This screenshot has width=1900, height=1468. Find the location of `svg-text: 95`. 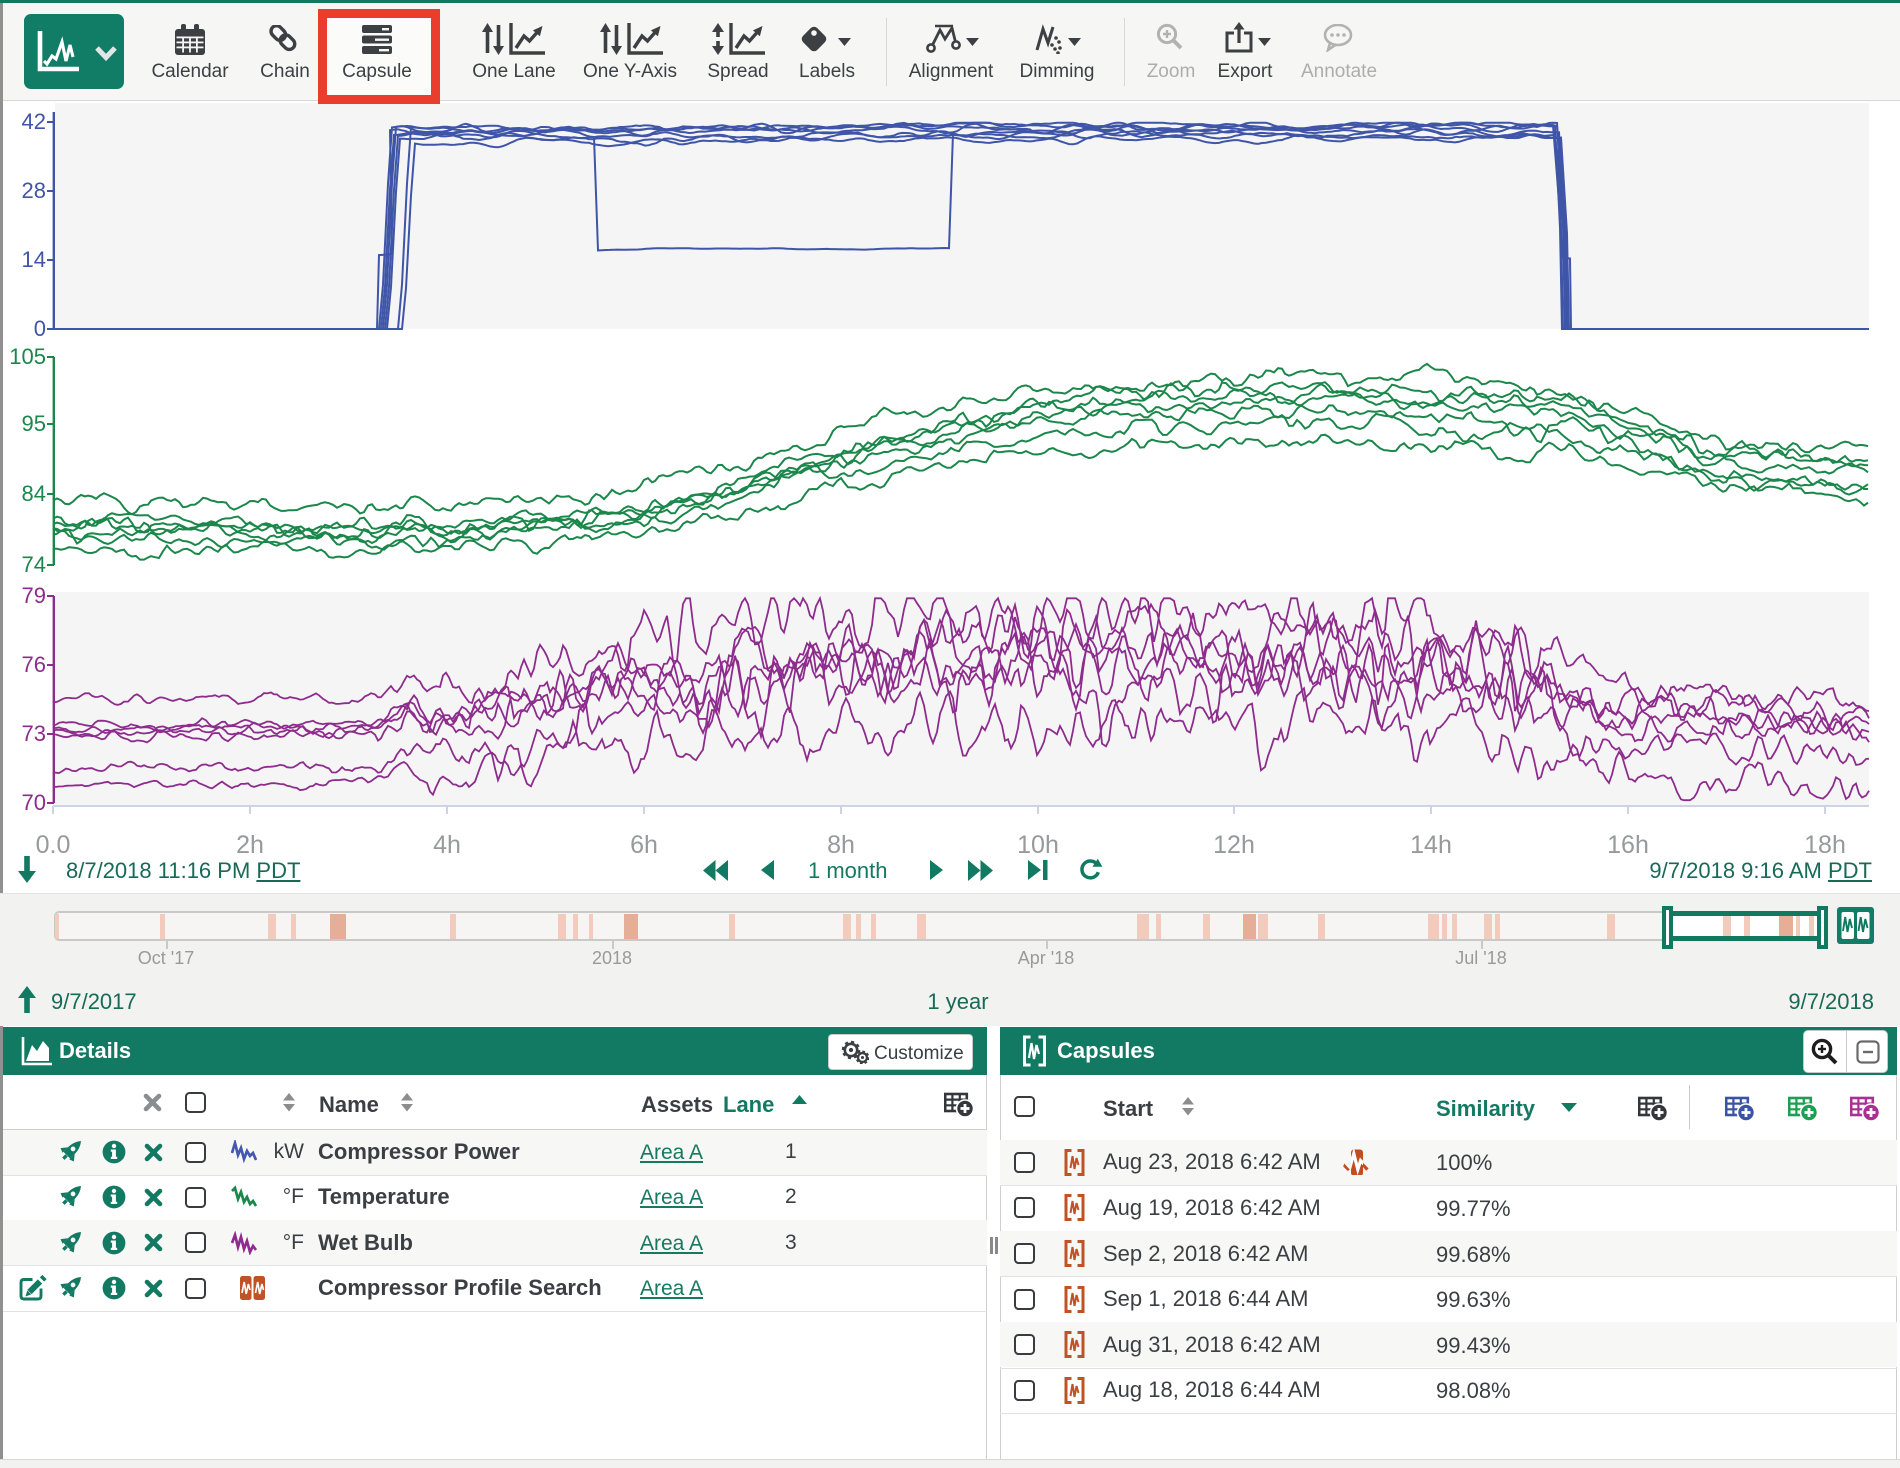

svg-text: 95 is located at coordinates (34, 423).